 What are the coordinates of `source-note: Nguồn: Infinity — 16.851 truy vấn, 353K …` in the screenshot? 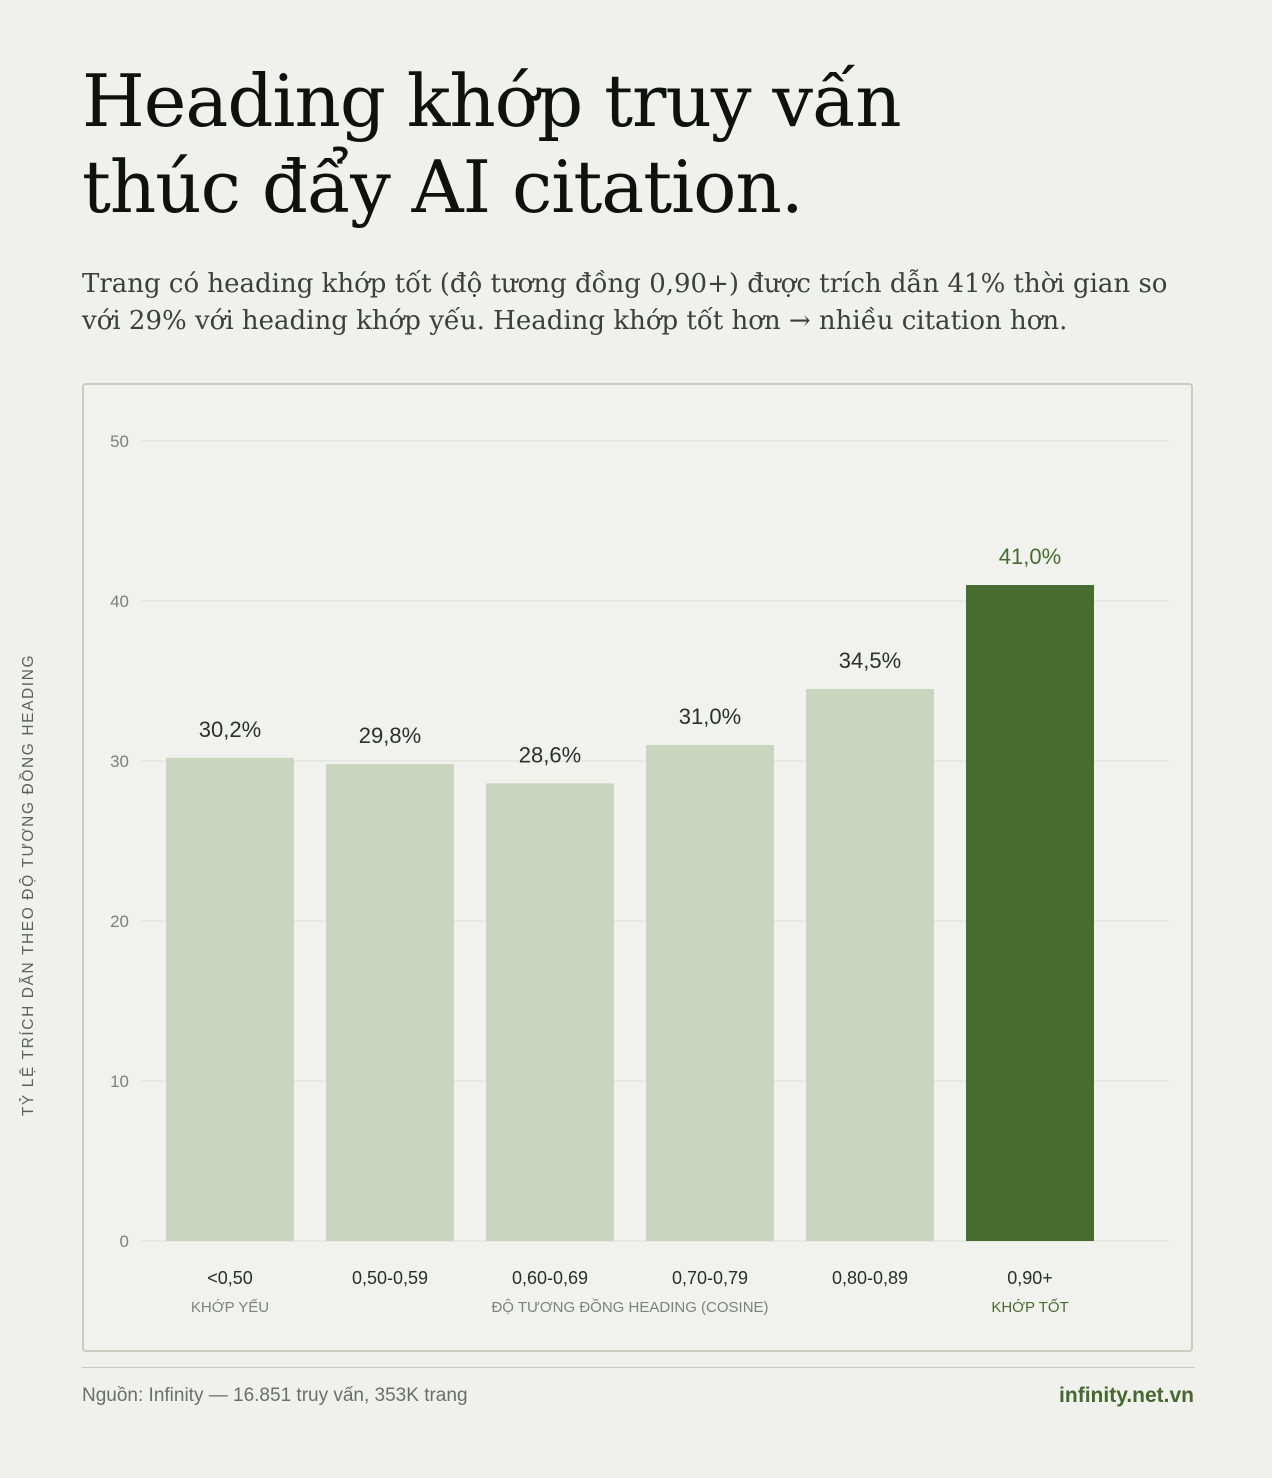 It's located at (275, 1395).